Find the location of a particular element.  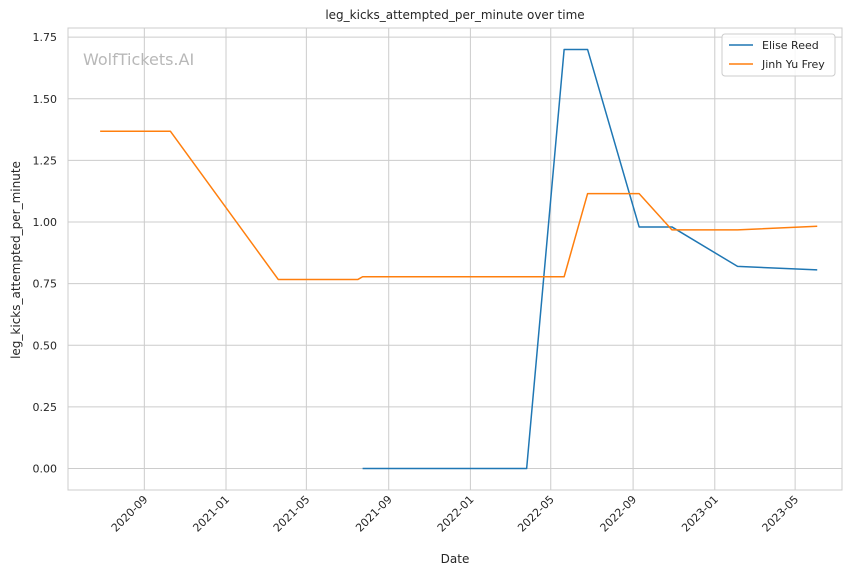

legend-label: Elise Reed is located at coordinates (790, 45).